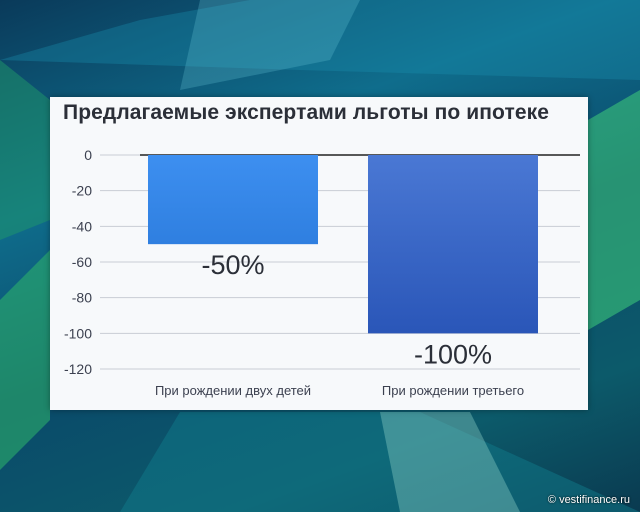 Image resolution: width=640 pixels, height=512 pixels. Describe the element at coordinates (88, 155) in the screenshot. I see `y-tick-label: 0` at that location.